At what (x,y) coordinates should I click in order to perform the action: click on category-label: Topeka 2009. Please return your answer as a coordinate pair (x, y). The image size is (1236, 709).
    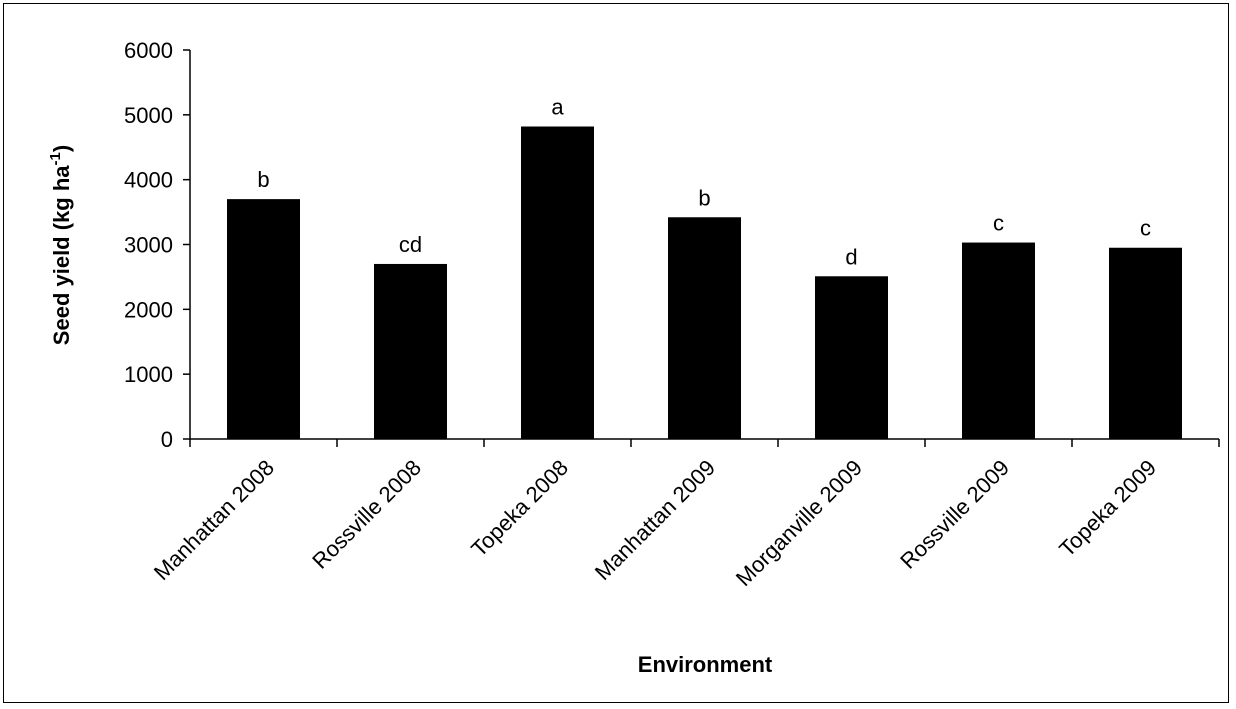
    Looking at the image, I should click on (1107, 508).